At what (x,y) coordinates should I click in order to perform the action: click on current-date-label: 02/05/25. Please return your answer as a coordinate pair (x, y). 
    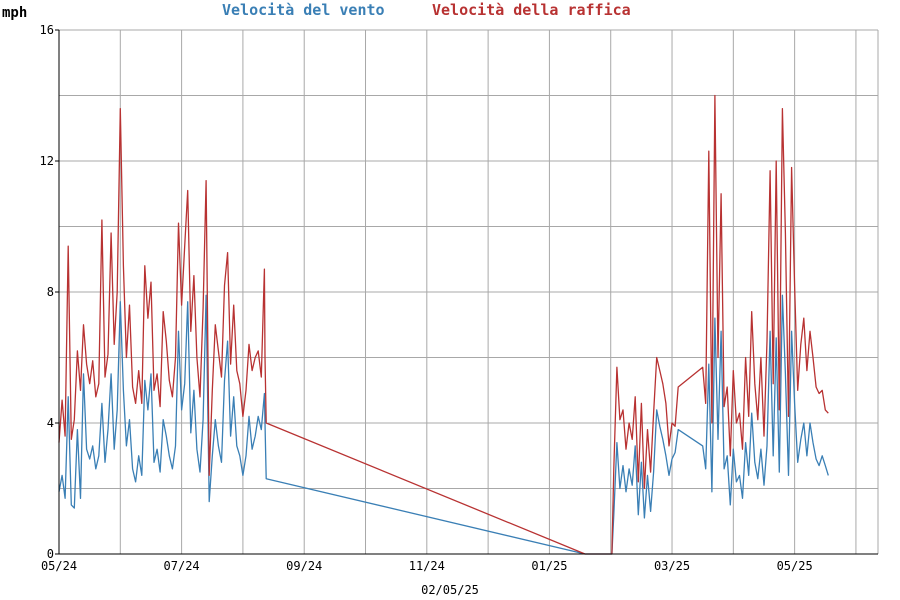
    Looking at the image, I should click on (450, 590).